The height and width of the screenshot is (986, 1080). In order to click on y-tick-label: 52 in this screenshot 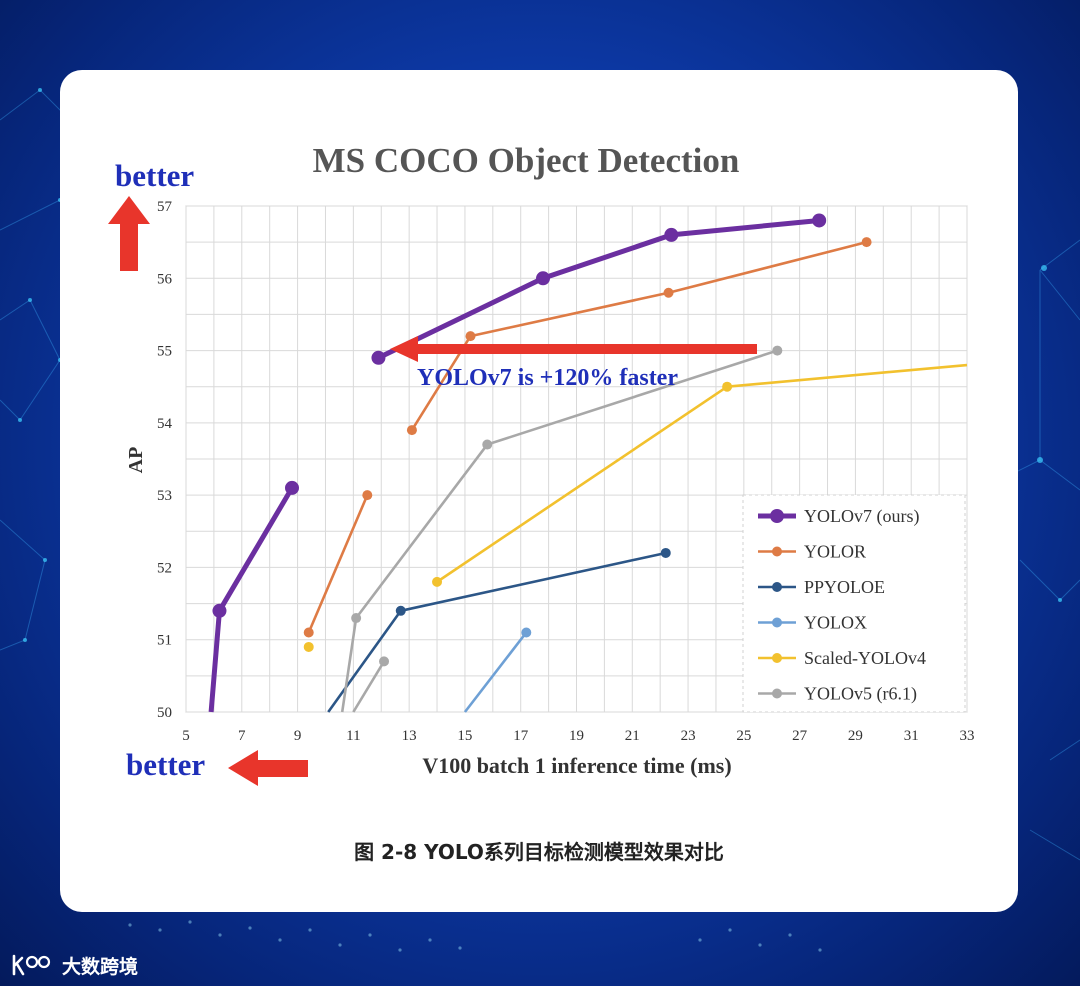, I will do `click(164, 568)`.